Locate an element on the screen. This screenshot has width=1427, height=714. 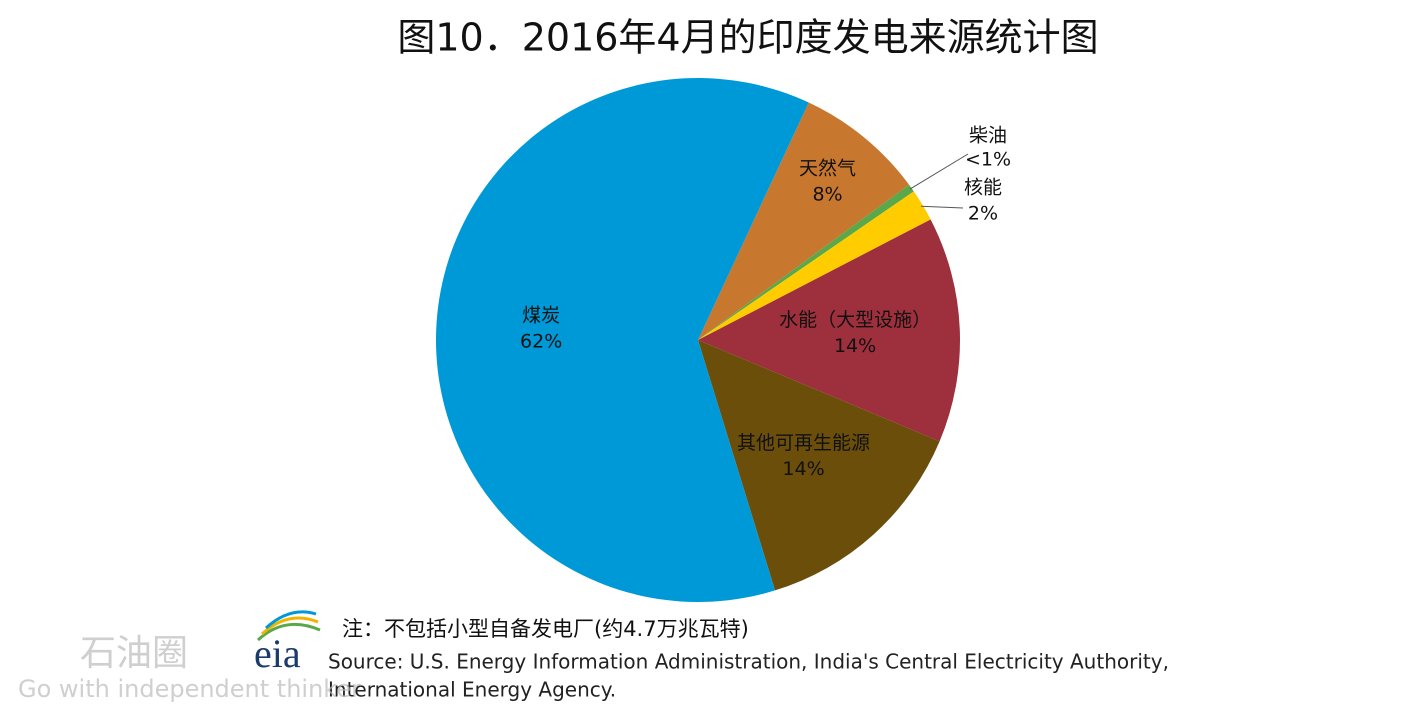
logo: eia is located at coordinates (277, 653).